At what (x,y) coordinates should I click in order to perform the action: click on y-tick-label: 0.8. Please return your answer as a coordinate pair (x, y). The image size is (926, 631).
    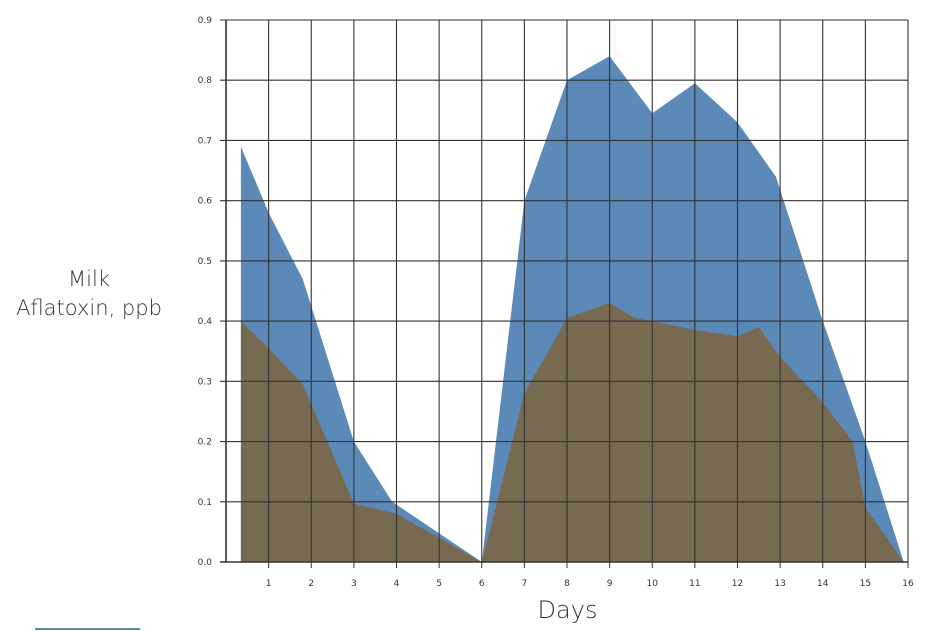
    Looking at the image, I should click on (205, 81).